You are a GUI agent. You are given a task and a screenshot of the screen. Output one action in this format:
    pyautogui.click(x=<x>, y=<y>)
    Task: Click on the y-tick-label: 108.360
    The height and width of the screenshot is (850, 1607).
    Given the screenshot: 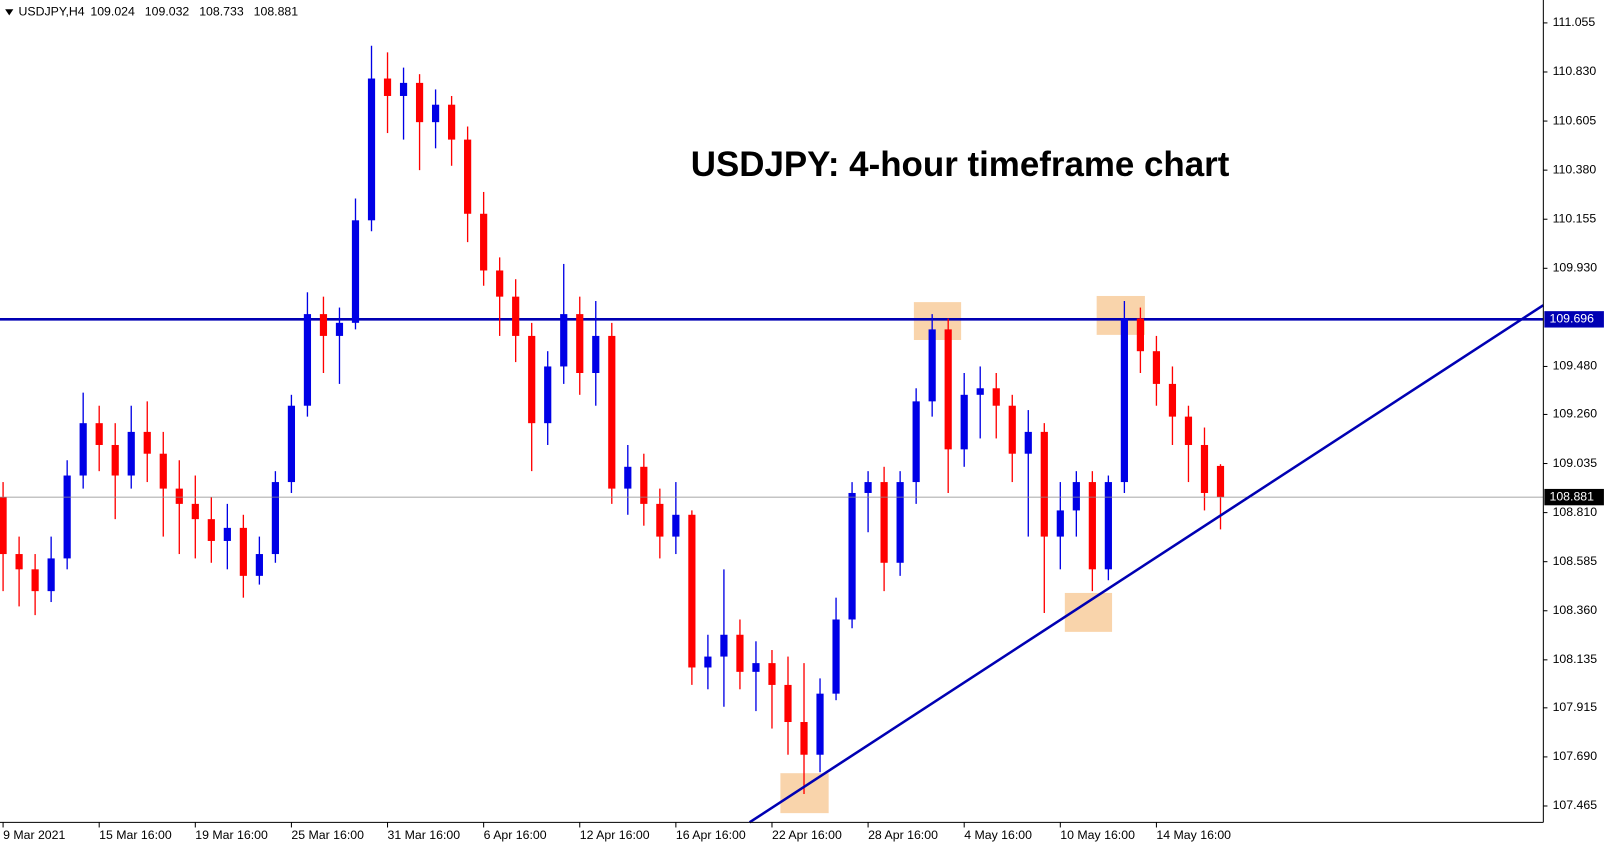 What is the action you would take?
    pyautogui.click(x=1575, y=610)
    